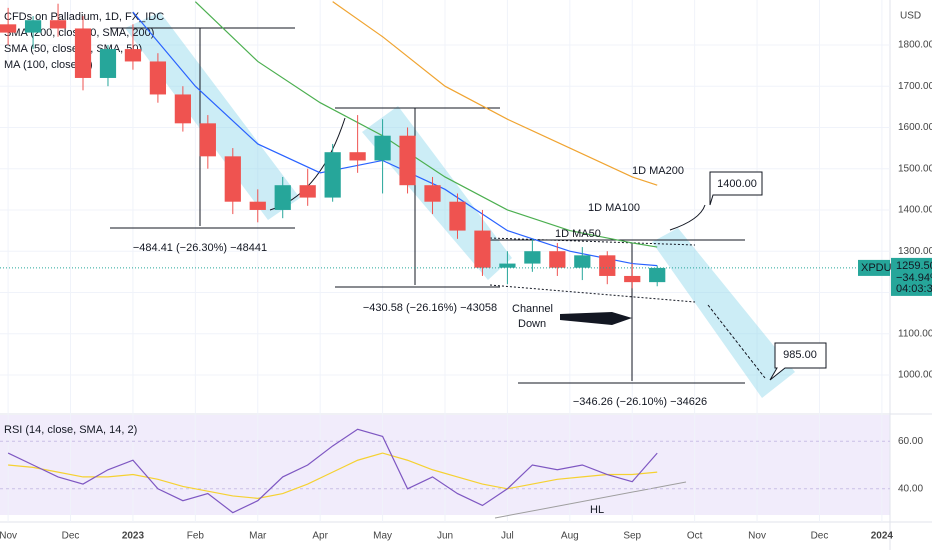 This screenshot has height=550, width=932. I want to click on countdown: 04:03:33, so click(914, 289).